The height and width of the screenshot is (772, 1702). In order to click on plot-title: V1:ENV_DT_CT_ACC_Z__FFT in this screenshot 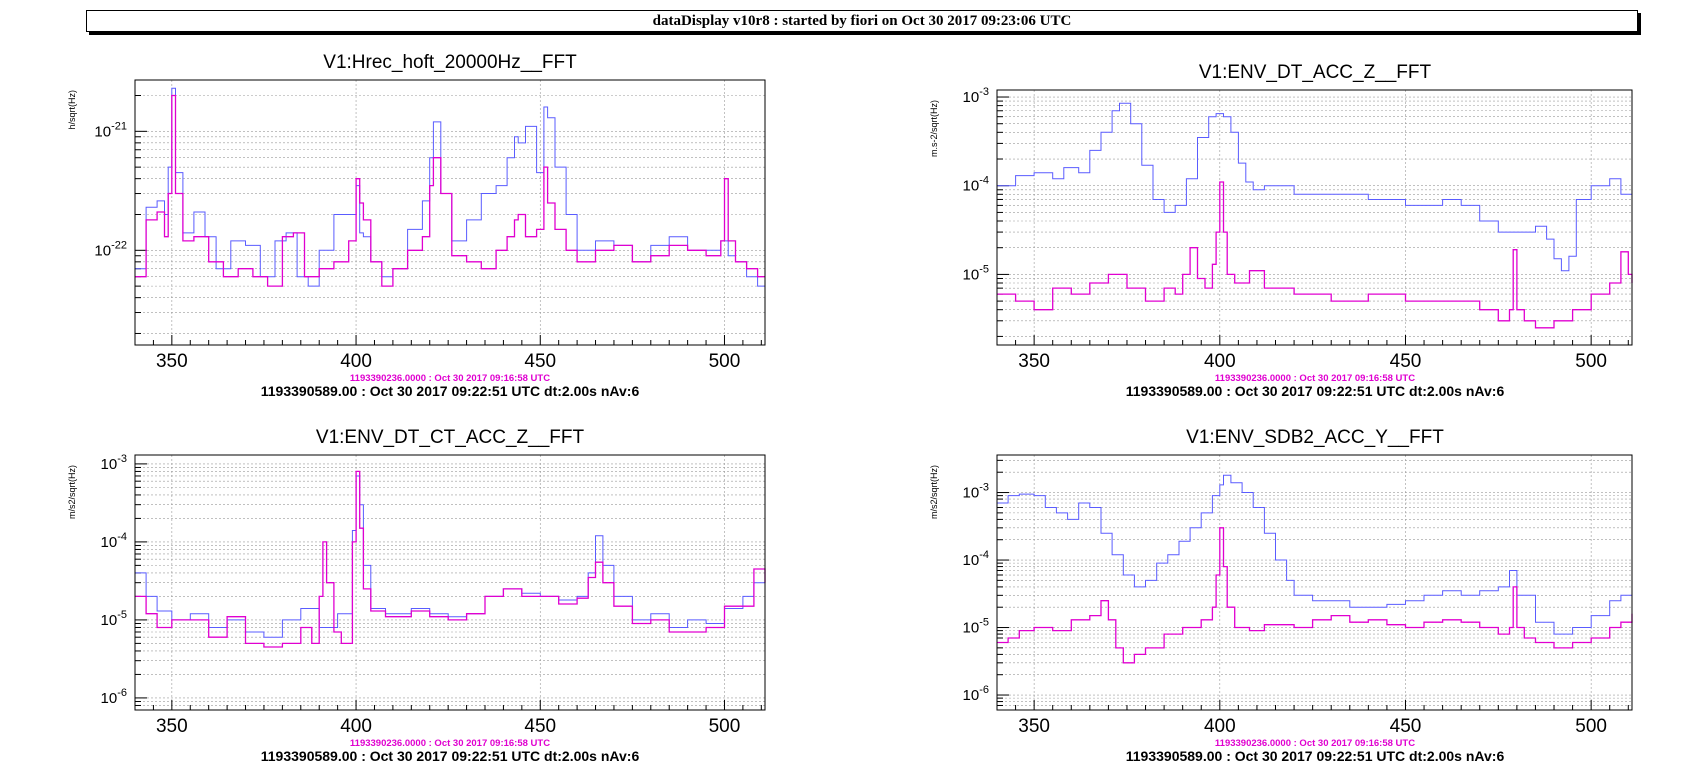, I will do `click(450, 437)`.